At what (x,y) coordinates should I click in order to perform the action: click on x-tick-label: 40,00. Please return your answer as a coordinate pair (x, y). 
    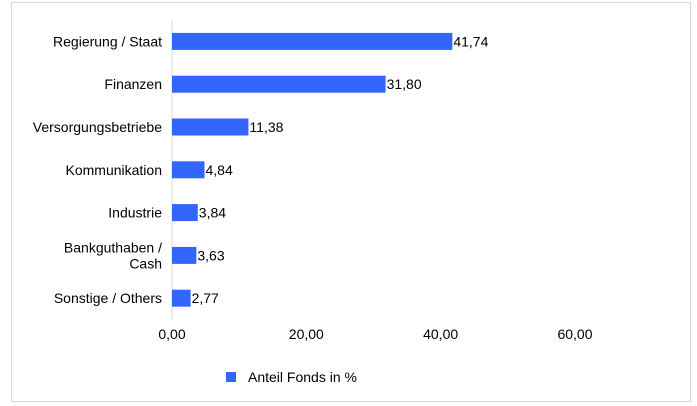
    Looking at the image, I should click on (440, 334).